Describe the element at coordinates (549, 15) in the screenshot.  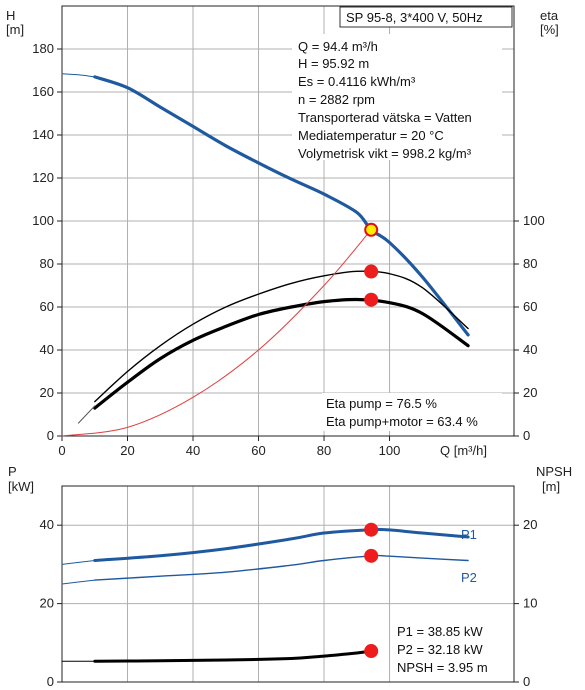
I see `y-right-label-line1: eta` at that location.